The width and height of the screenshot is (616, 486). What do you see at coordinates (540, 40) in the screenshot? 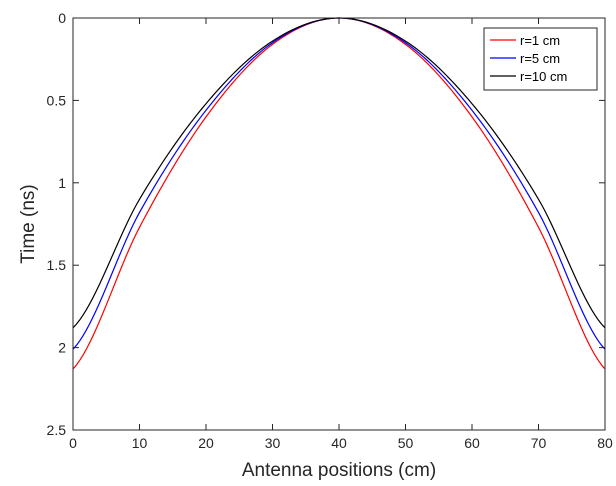
I see `legend-label: r=1 cm` at bounding box center [540, 40].